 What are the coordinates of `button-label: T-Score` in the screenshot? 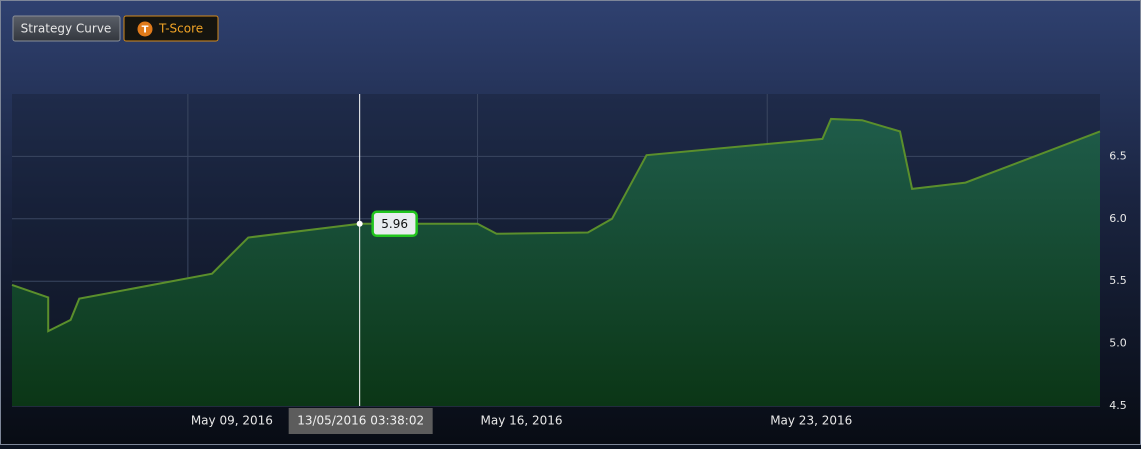 It's located at (180, 29).